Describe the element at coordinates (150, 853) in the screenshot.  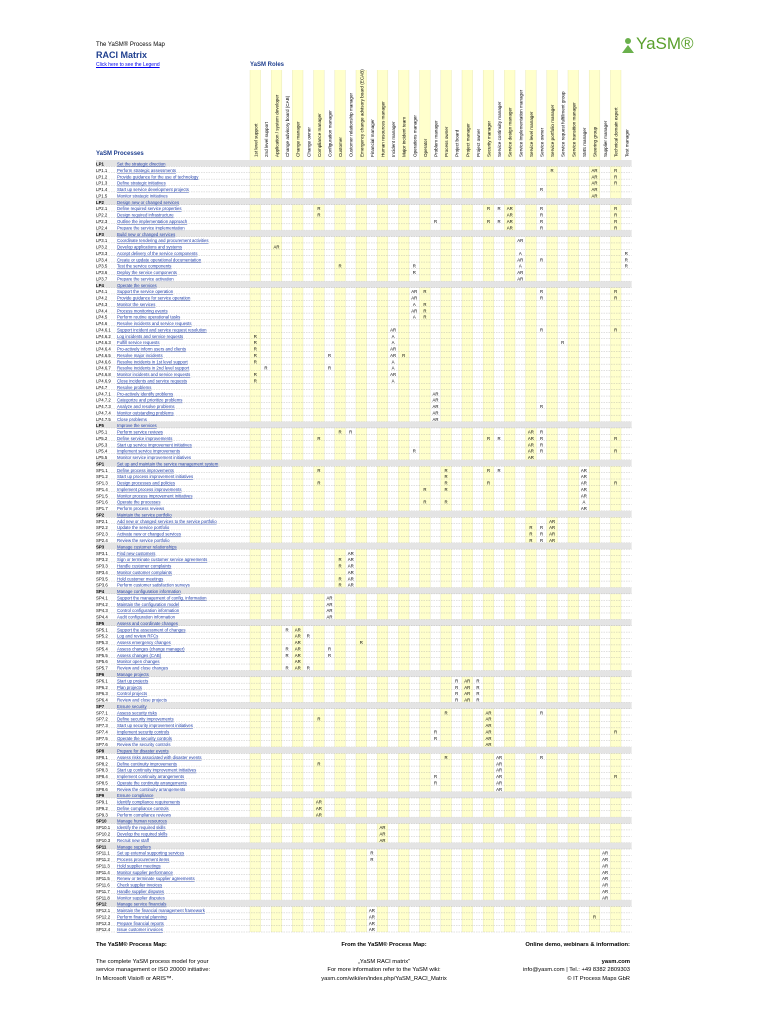
I see `process-name: Set up external supporting services` at that location.